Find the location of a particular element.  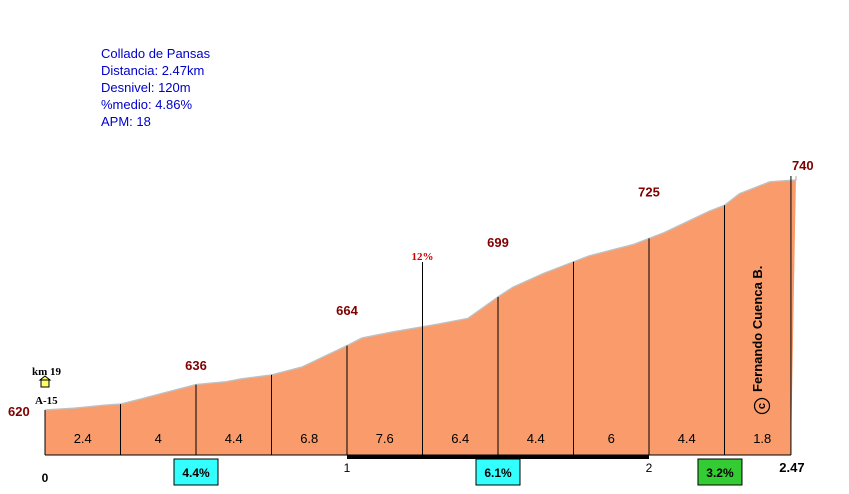

climb-average-grade: %medio: 4.86% is located at coordinates (147, 104).